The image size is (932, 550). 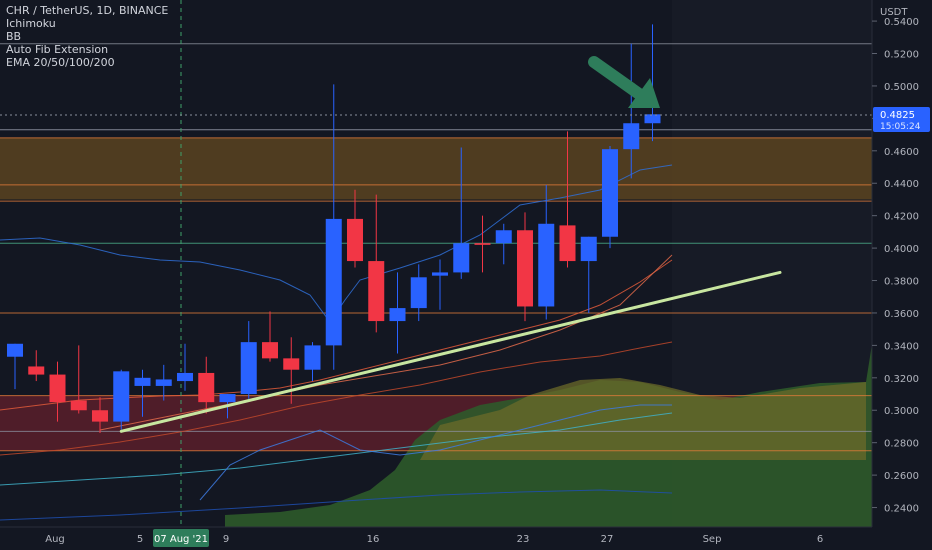 What do you see at coordinates (60, 62) in the screenshot?
I see `indicator-ema: EMA 20/50/100/200` at bounding box center [60, 62].